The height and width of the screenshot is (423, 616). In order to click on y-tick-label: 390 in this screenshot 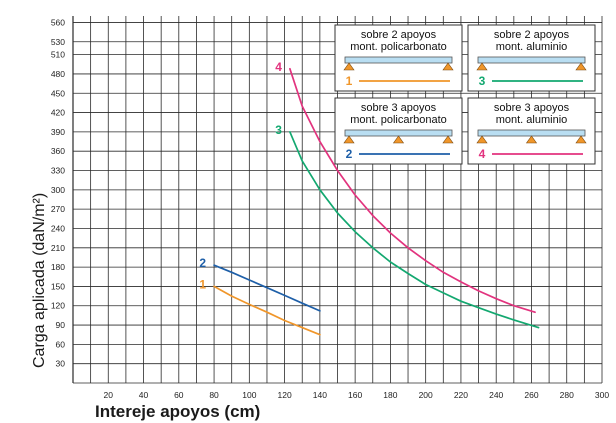, I will do `click(58, 132)`.